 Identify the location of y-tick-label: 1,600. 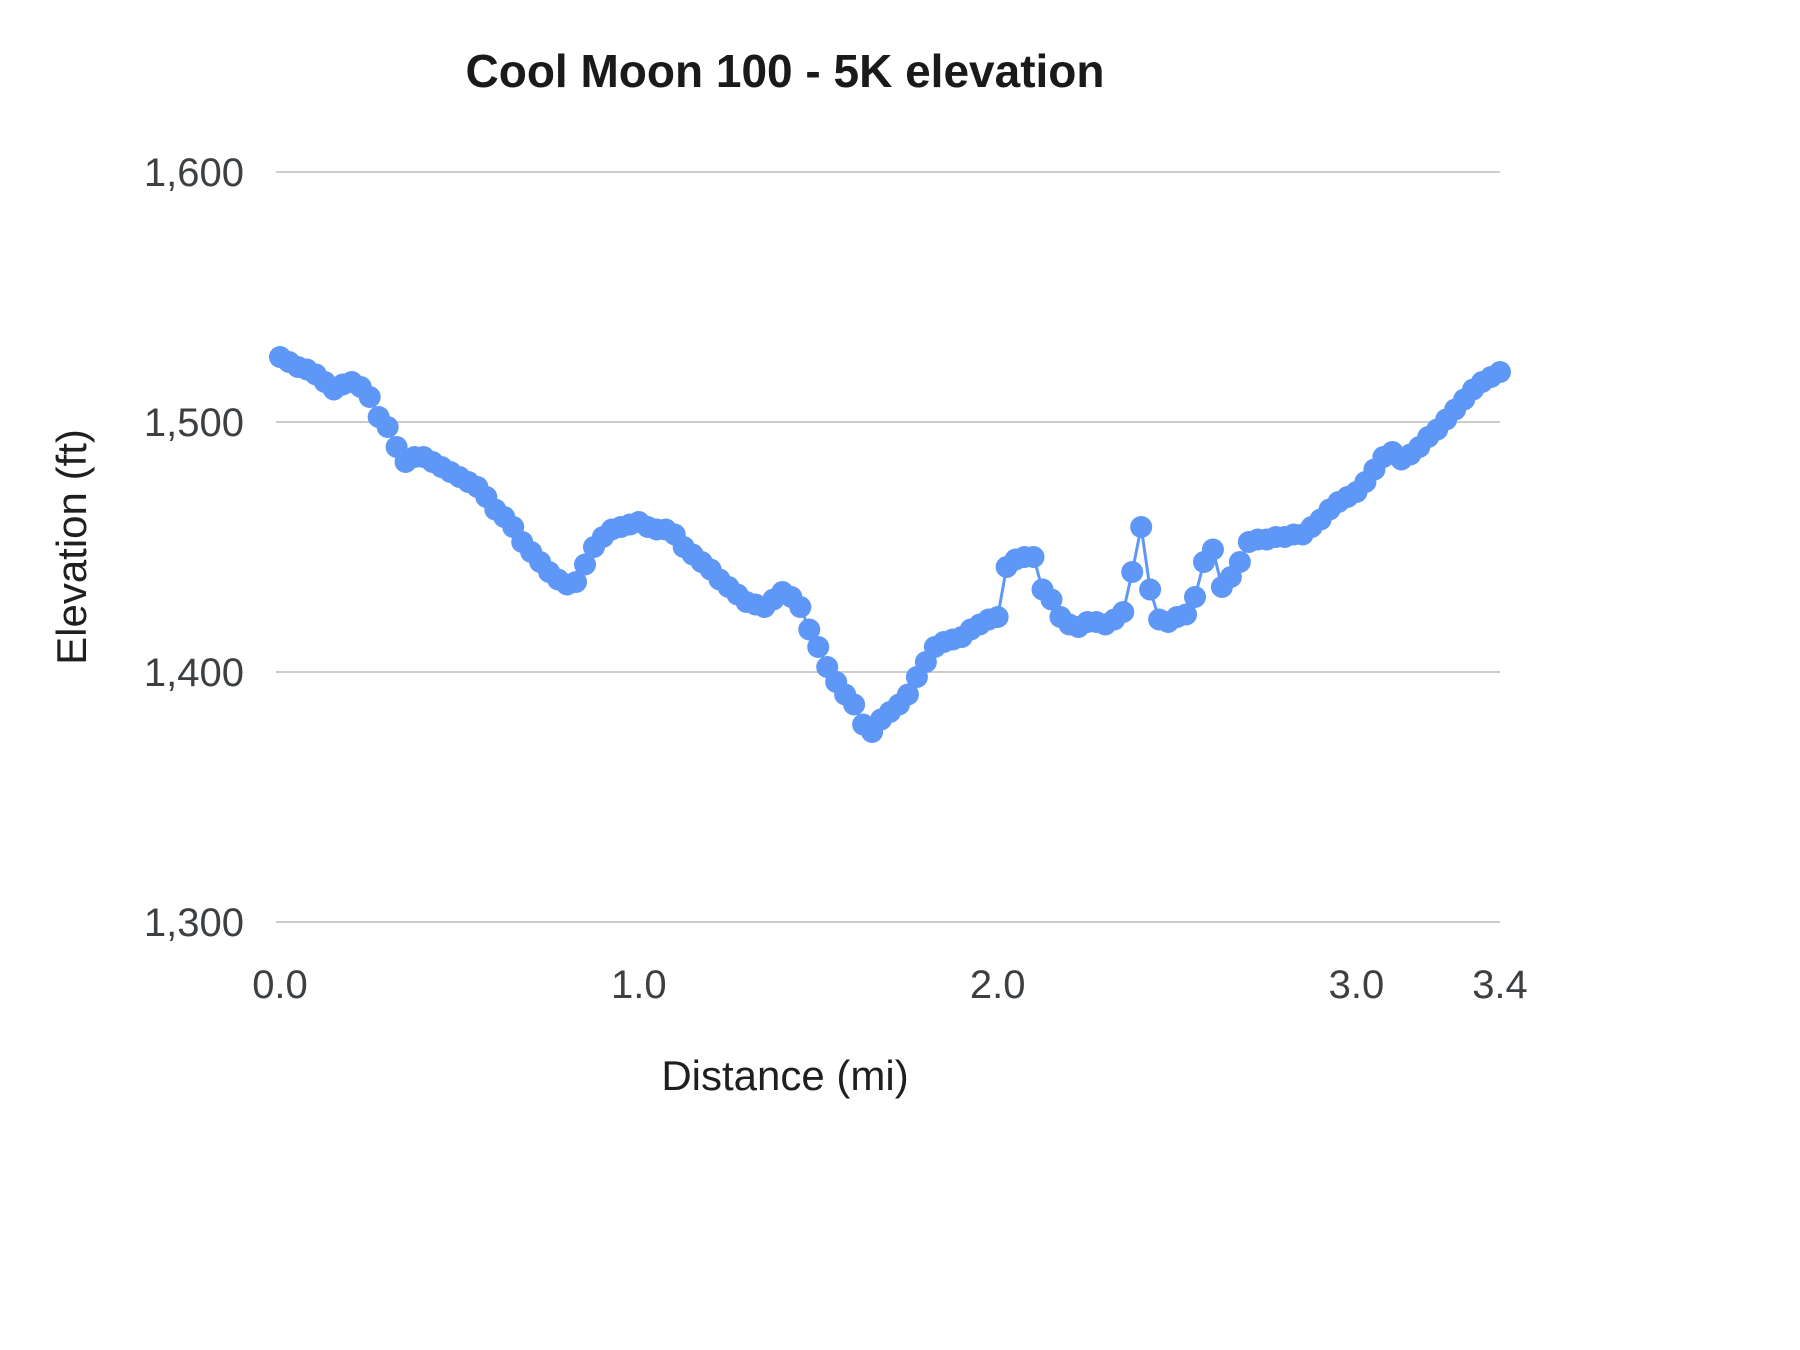
(194, 173).